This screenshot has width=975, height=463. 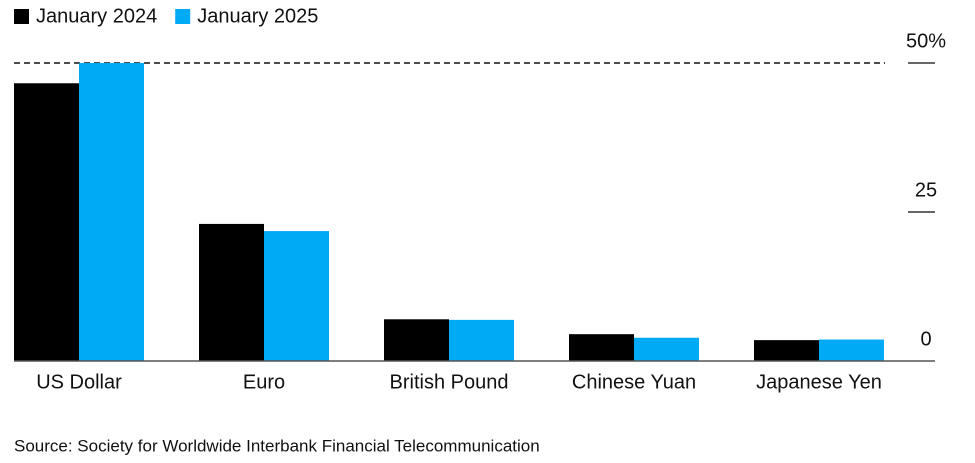 I want to click on x-tick-label: Chinese Yuan, so click(x=634, y=382).